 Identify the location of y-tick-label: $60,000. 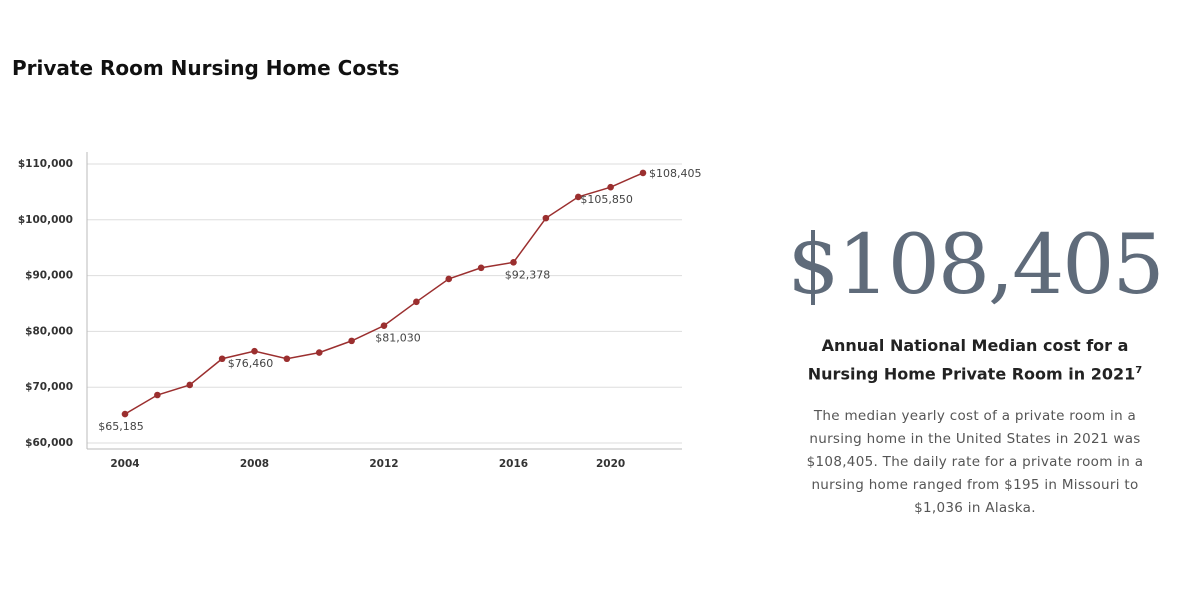
(49, 443).